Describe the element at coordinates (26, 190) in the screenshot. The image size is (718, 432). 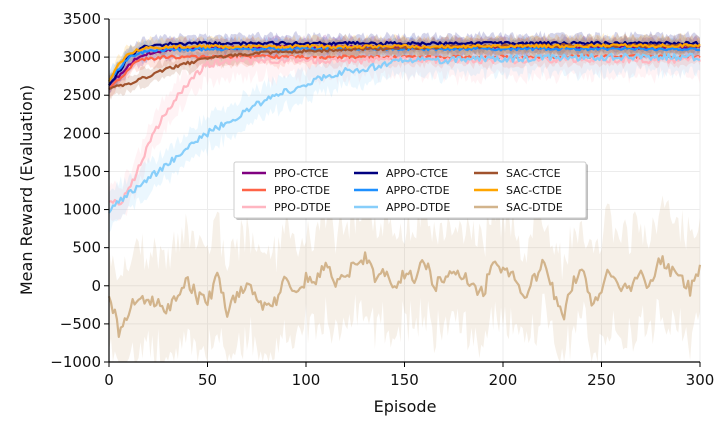
I see `y-axis-label: Mean Reward (Evaluation)` at that location.